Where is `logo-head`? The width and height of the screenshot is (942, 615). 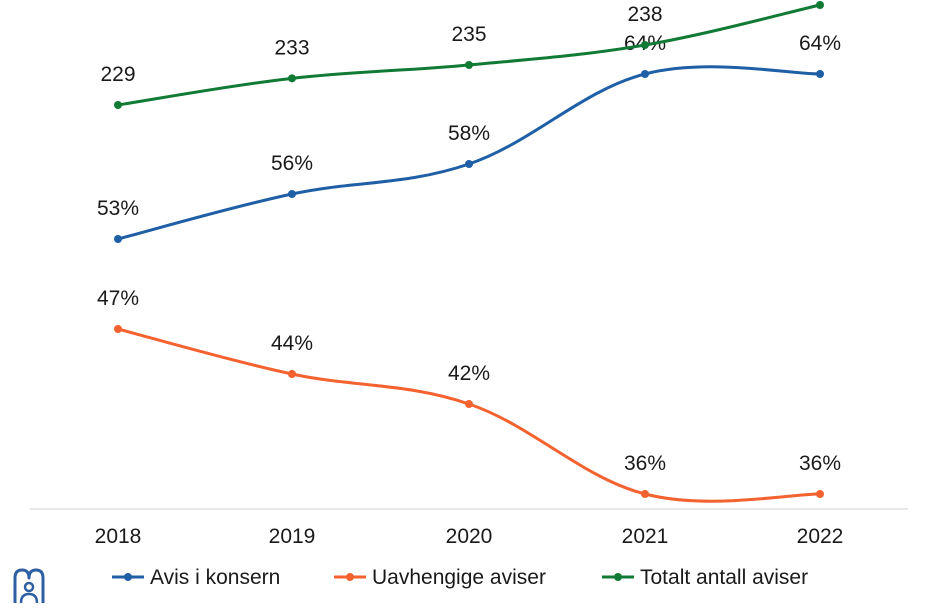
logo-head is located at coordinates (29, 587).